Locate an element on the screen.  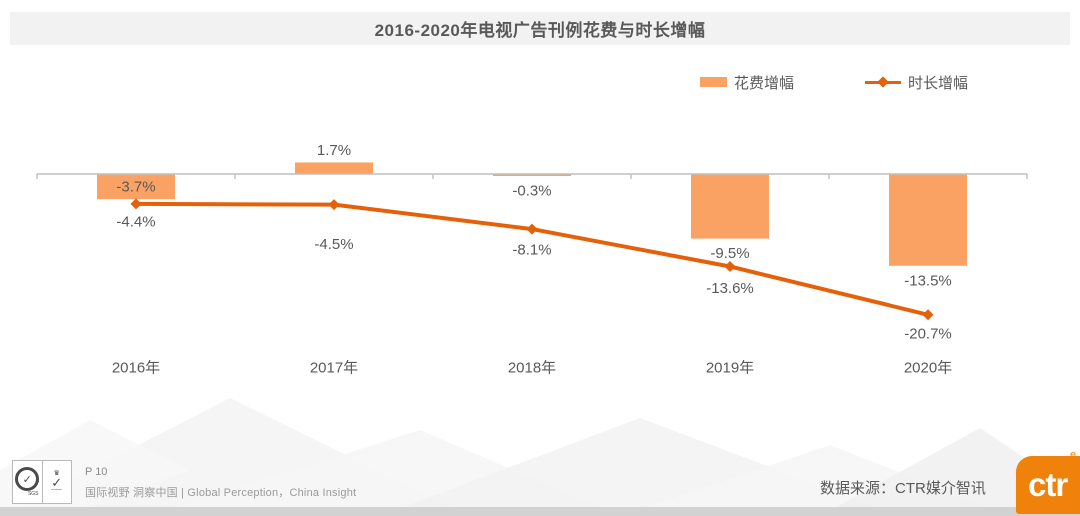
legend-item-spend: 花费增幅 is located at coordinates (747, 82).